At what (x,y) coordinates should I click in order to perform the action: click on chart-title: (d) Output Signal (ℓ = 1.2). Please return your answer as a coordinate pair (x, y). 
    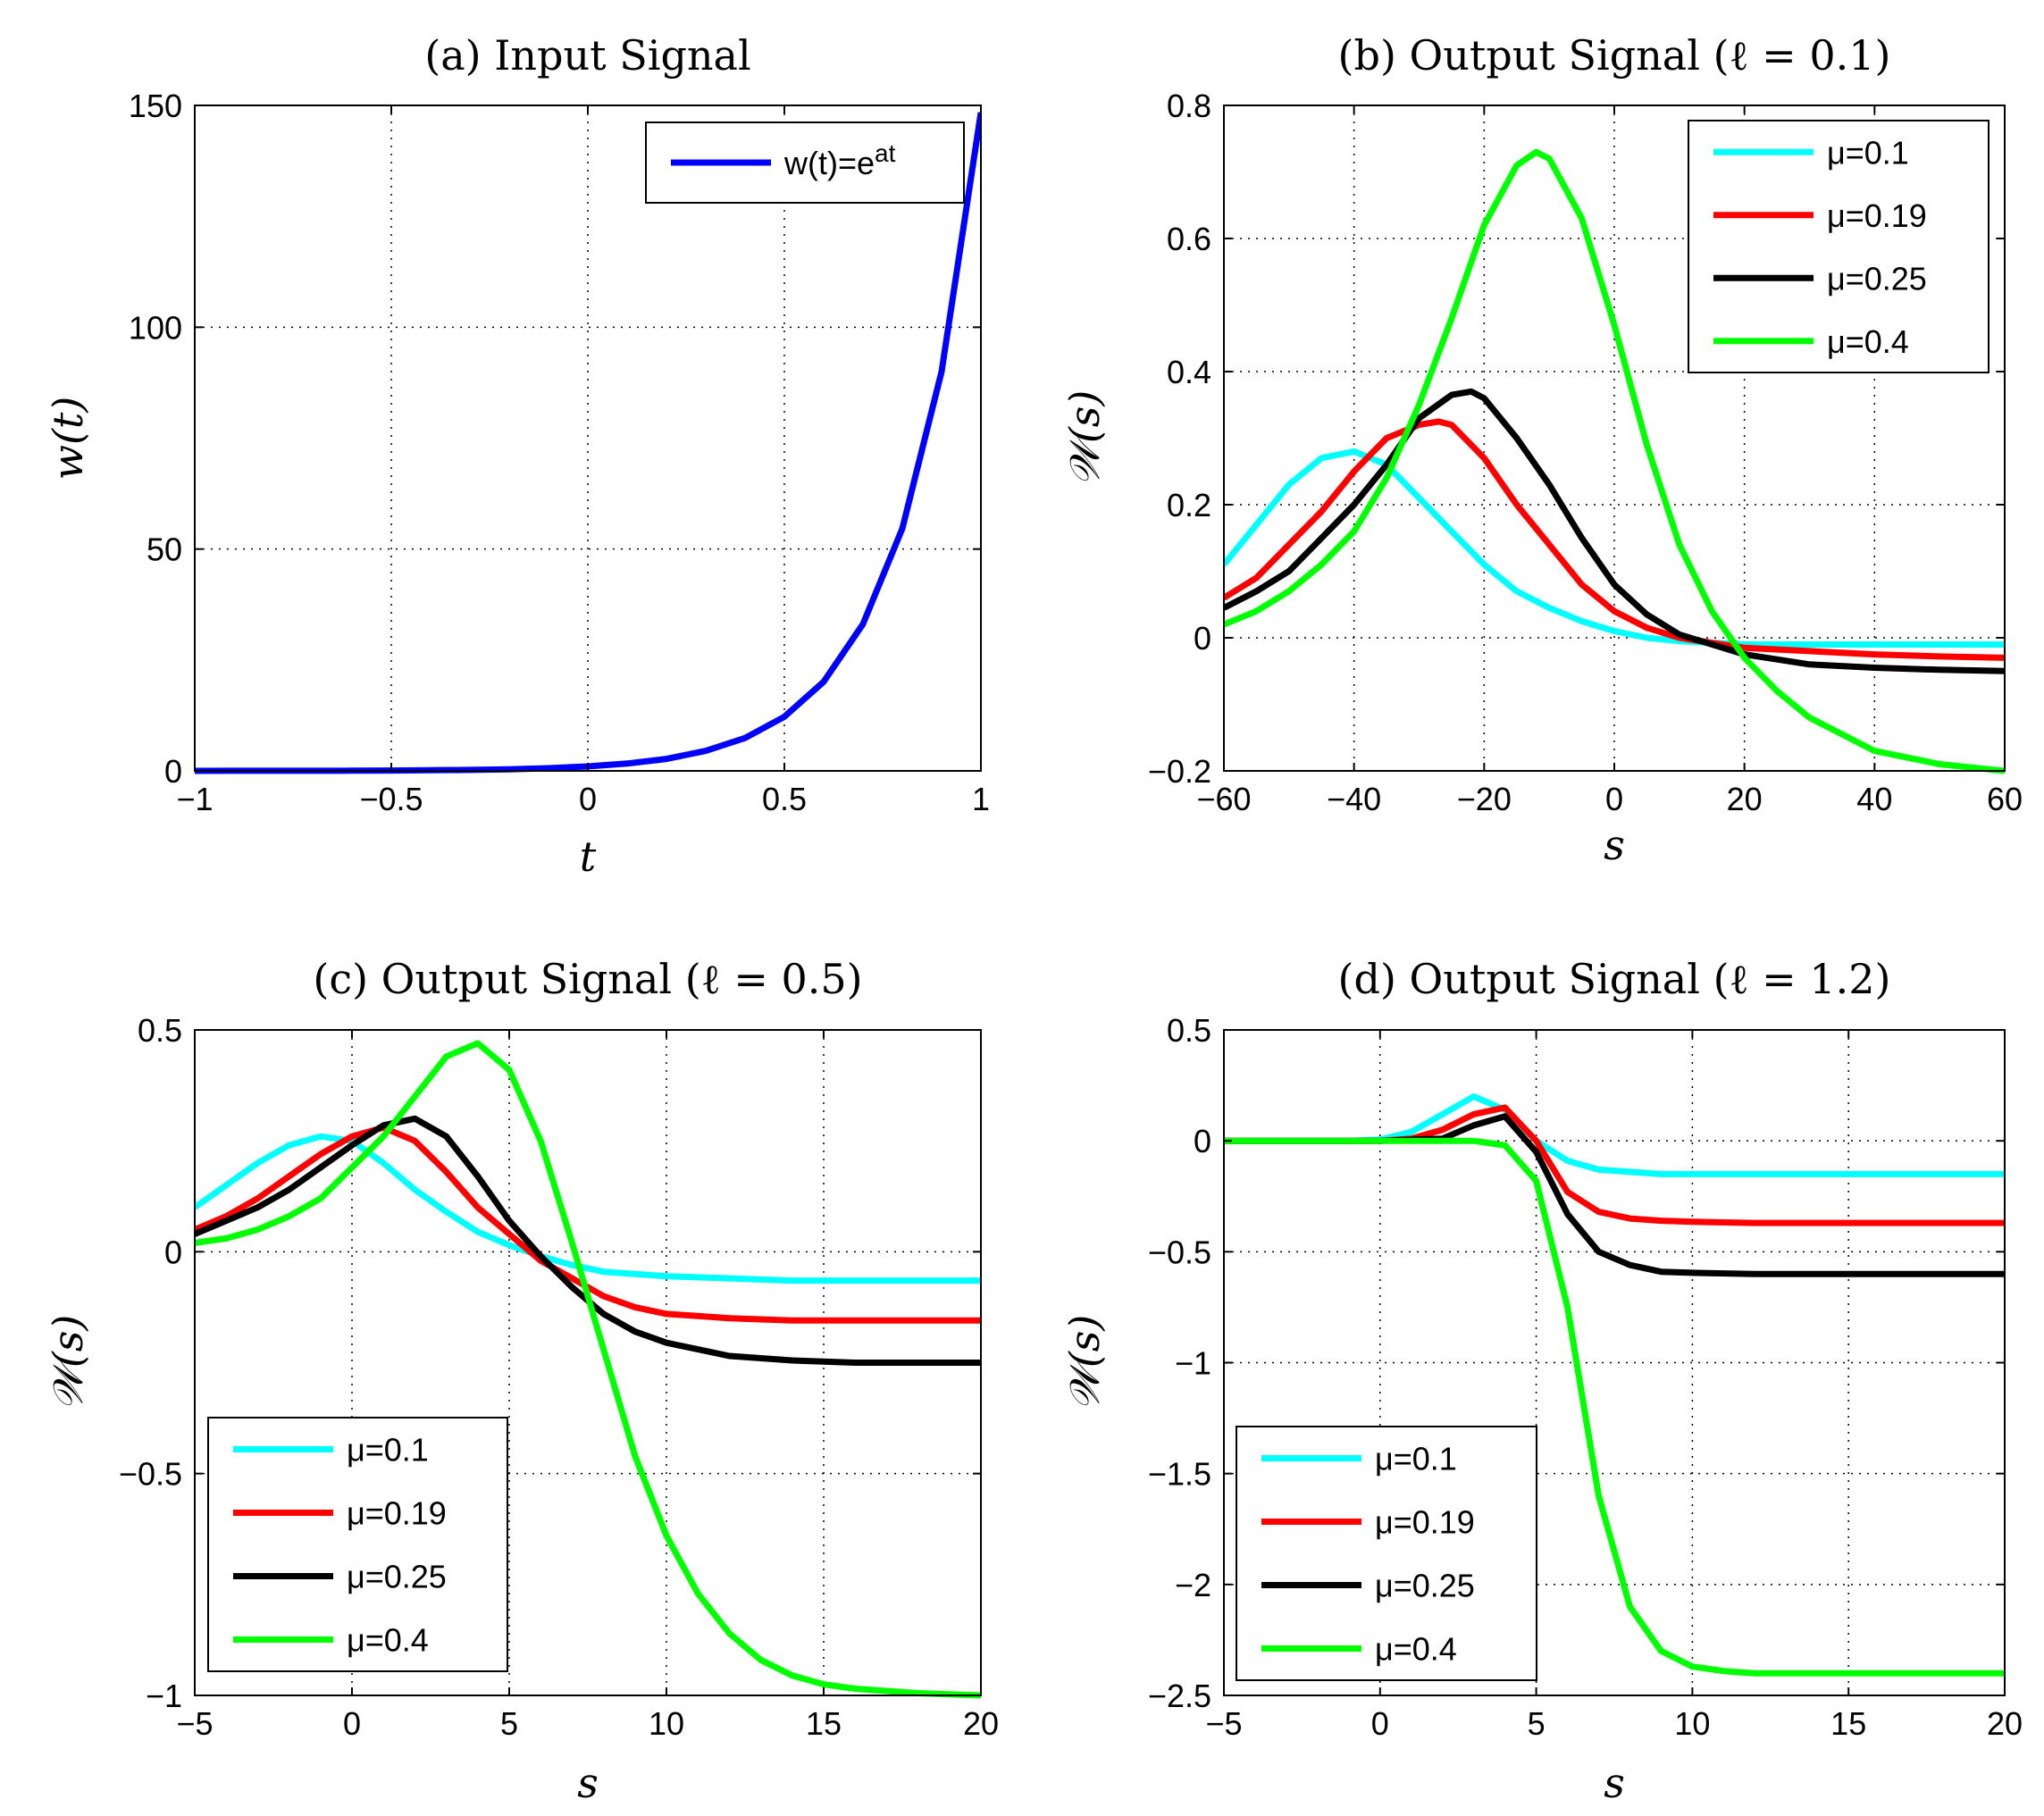
    Looking at the image, I should click on (1614, 979).